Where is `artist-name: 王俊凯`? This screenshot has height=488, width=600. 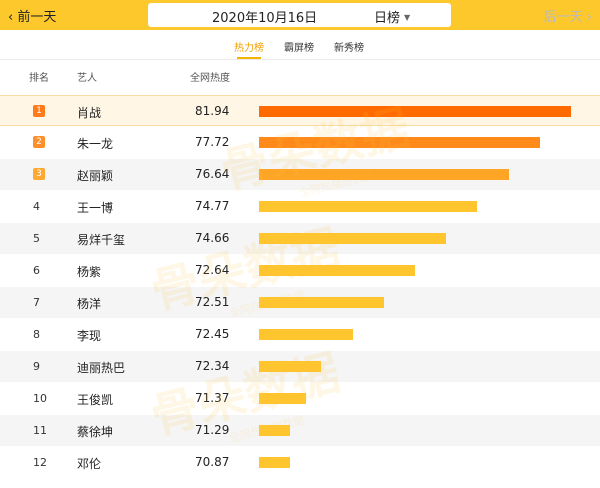 artist-name: 王俊凯 is located at coordinates (95, 400).